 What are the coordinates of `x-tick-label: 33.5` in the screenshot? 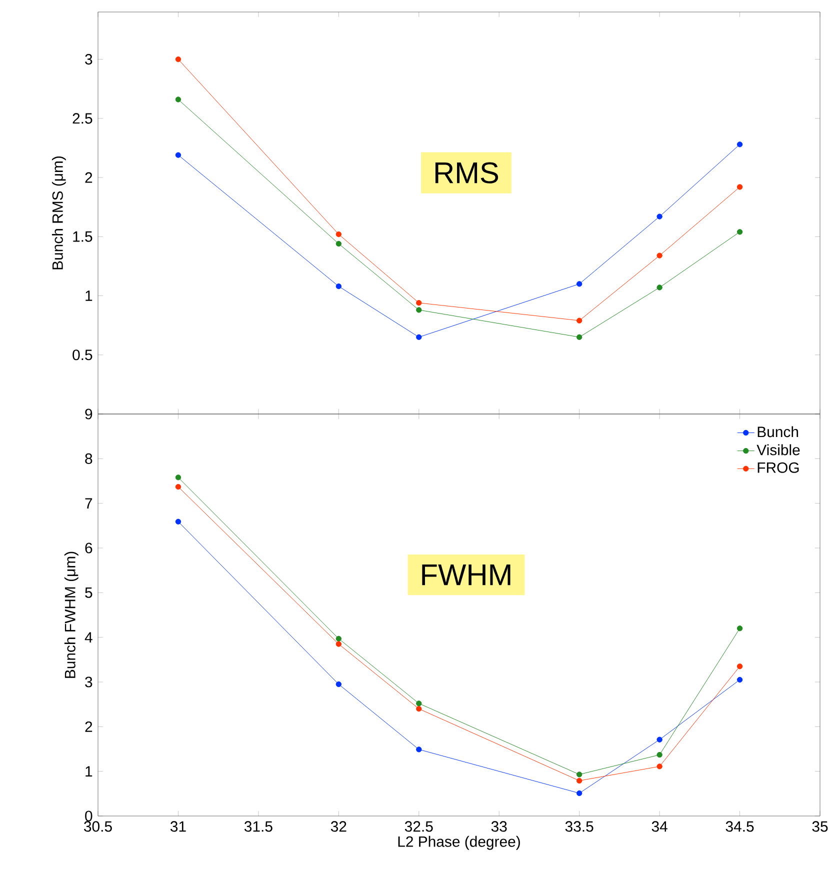 It's located at (579, 826).